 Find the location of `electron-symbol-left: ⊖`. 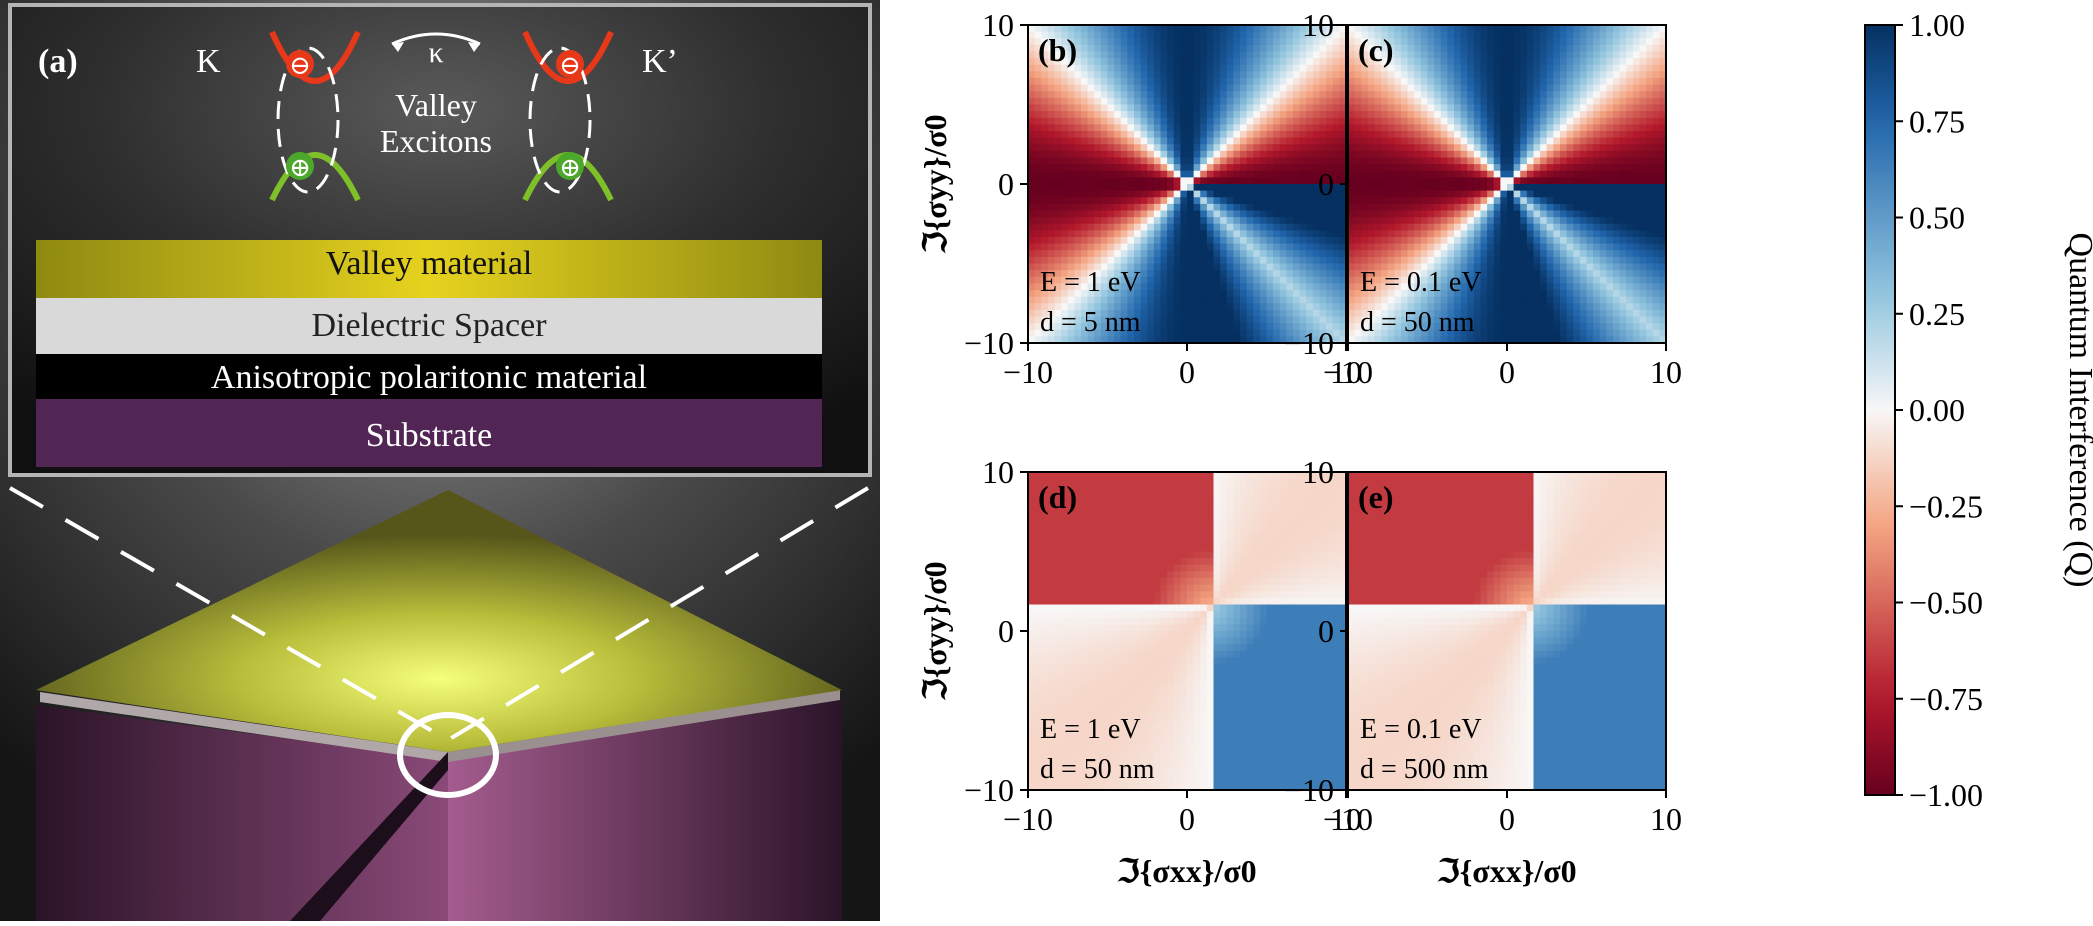

electron-symbol-left: ⊖ is located at coordinates (300, 65).